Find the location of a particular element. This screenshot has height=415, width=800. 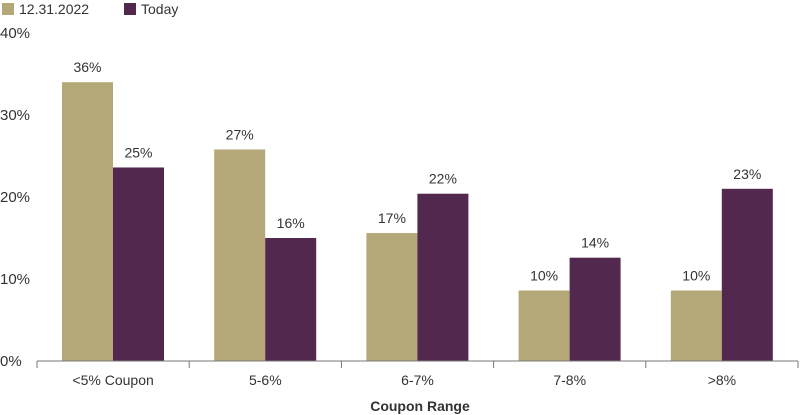

data-label: 22% is located at coordinates (443, 179).